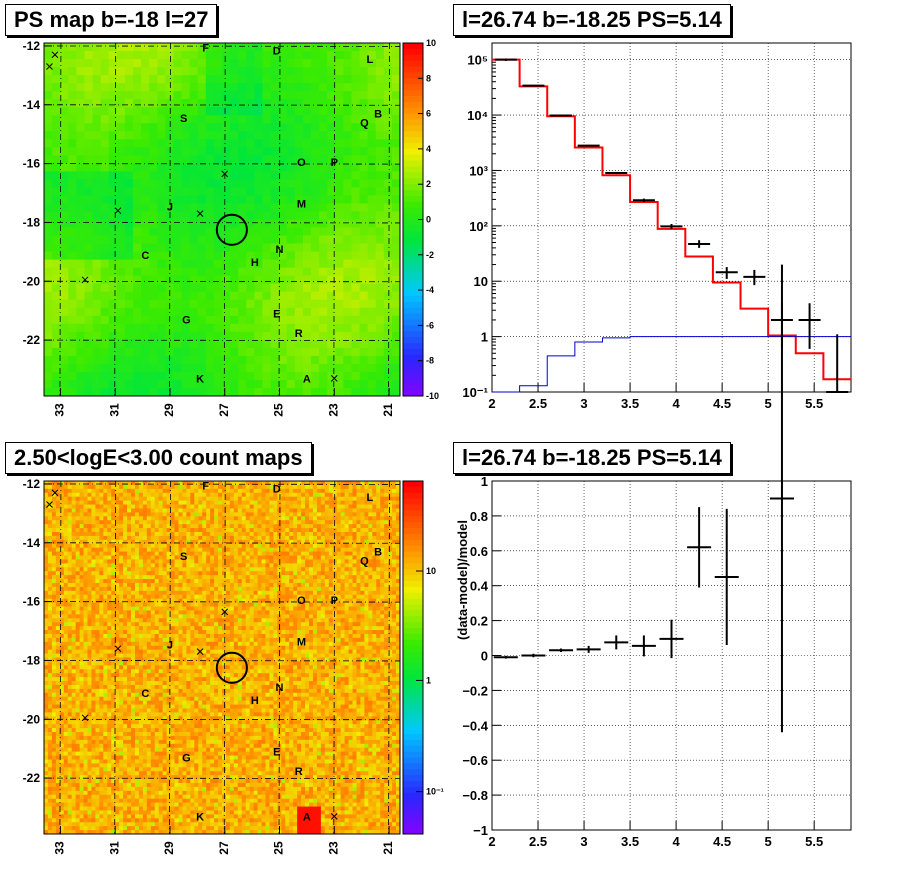 The width and height of the screenshot is (898, 875). I want to click on ps-map-y-tick-label: -12, so click(32, 46).